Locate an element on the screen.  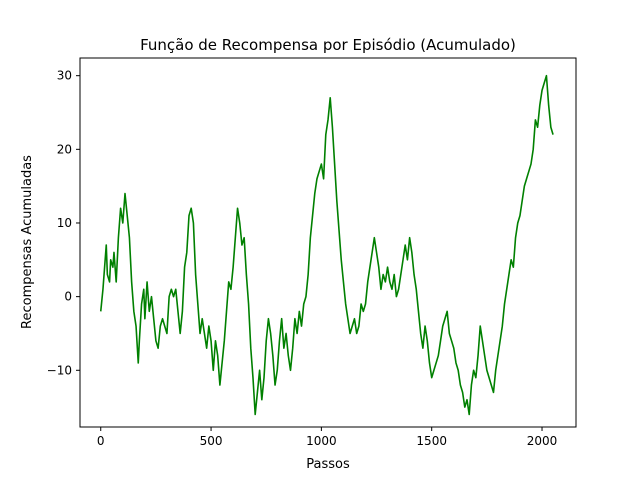
y-tick-label: 30 is located at coordinates (64, 76).